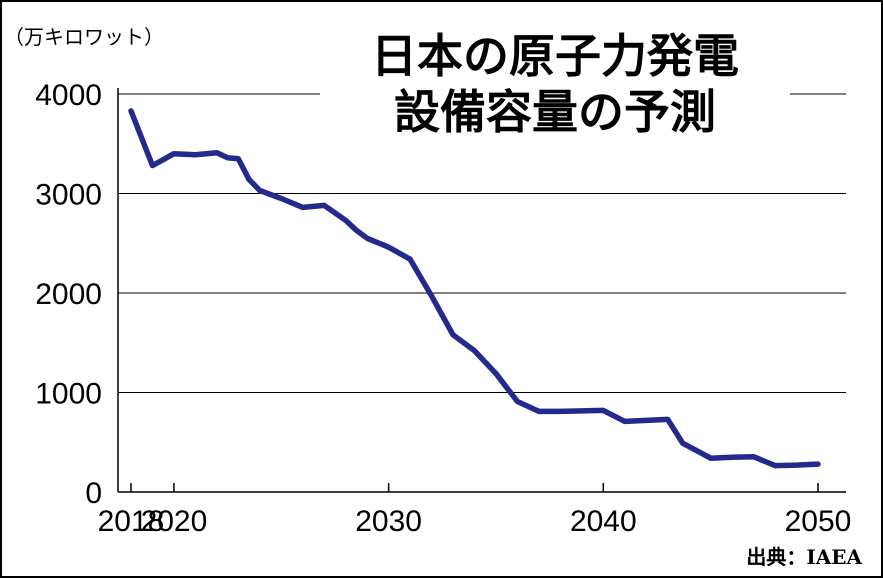  What do you see at coordinates (603, 521) in the screenshot?
I see `x-tick-label: 2040` at bounding box center [603, 521].